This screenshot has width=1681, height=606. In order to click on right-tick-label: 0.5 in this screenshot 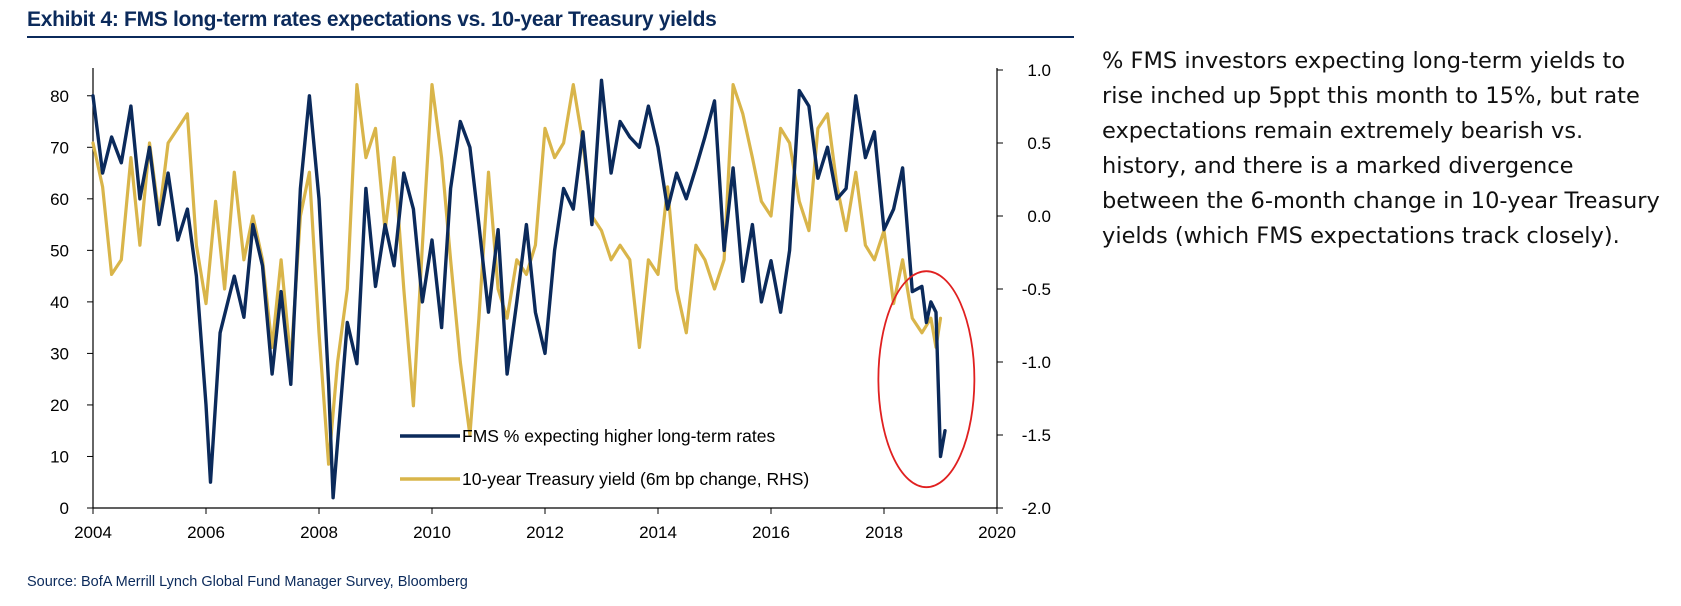, I will do `click(1039, 143)`.